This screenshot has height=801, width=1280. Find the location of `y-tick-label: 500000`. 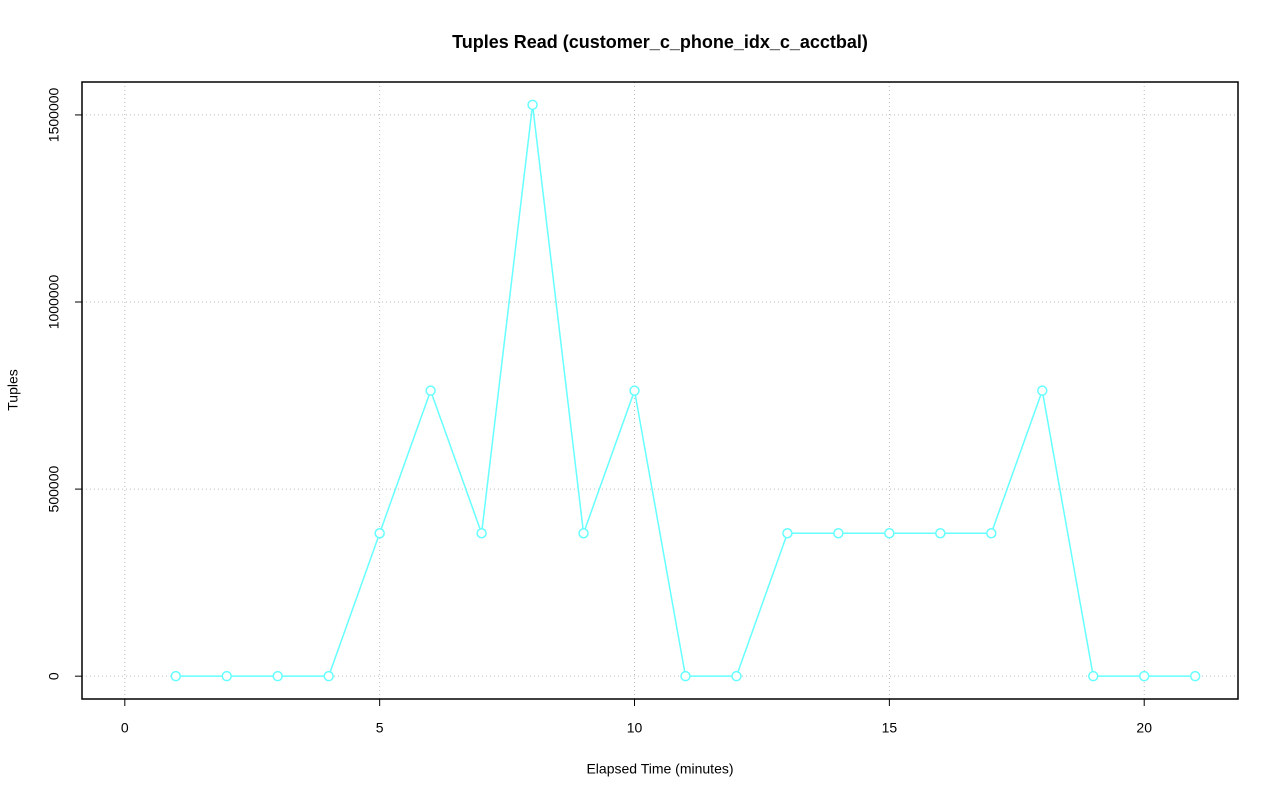

y-tick-label: 500000 is located at coordinates (54, 489).